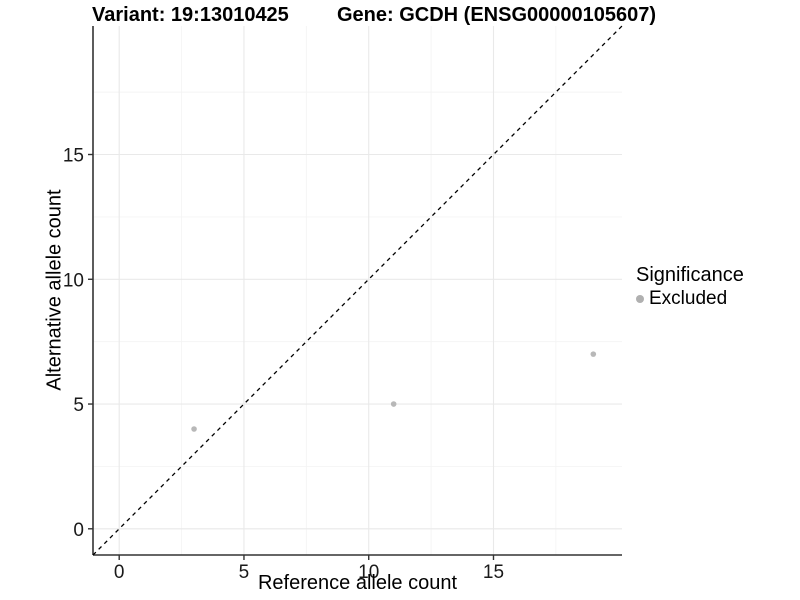 The image size is (800, 600). I want to click on gene-title: Gene: GCDH (ENSG00000105607), so click(497, 15).